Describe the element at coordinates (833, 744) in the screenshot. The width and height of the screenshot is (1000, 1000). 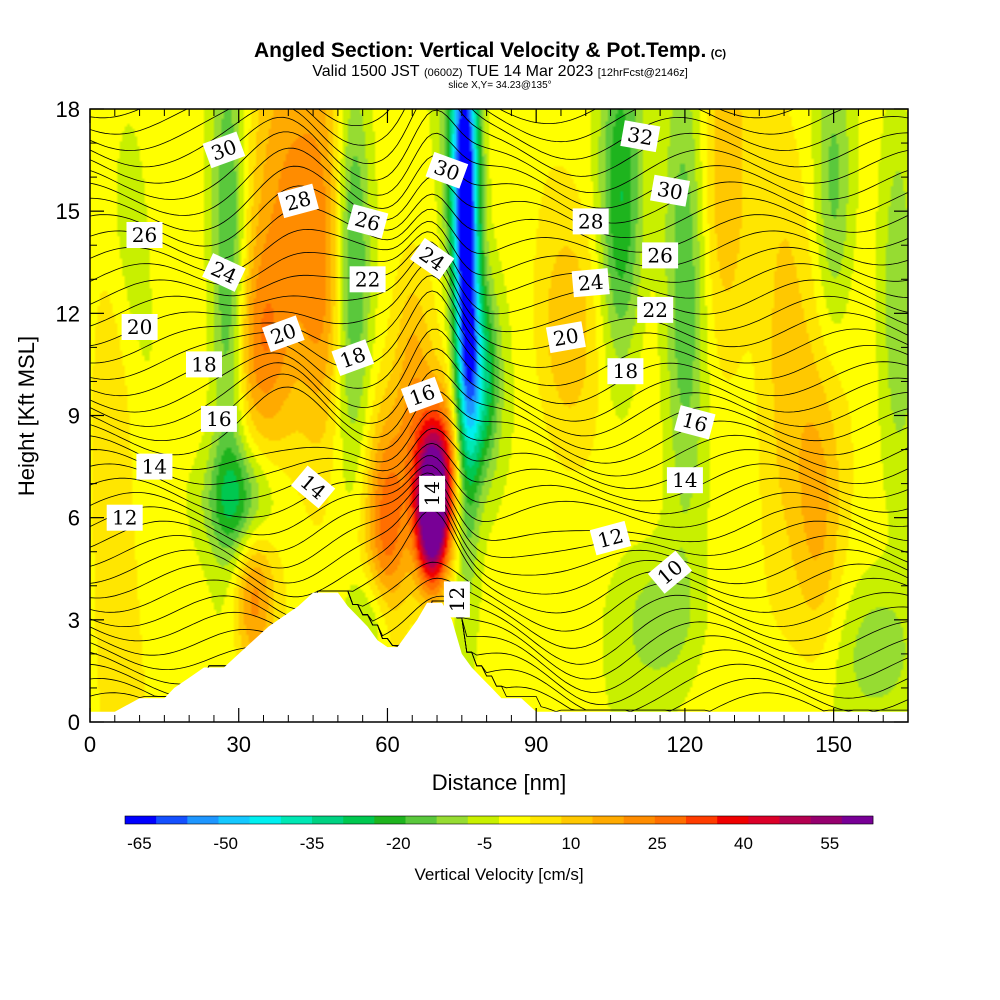
I see `x-tick-label: 150` at that location.